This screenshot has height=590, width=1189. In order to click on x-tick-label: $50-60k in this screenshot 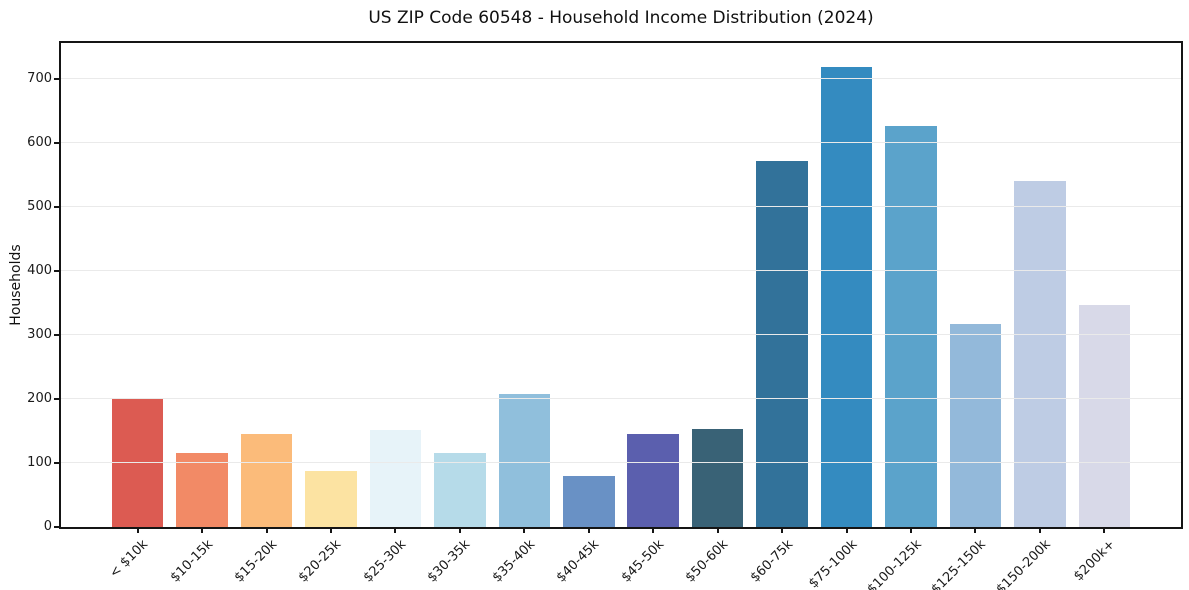, I will do `click(707, 561)`.